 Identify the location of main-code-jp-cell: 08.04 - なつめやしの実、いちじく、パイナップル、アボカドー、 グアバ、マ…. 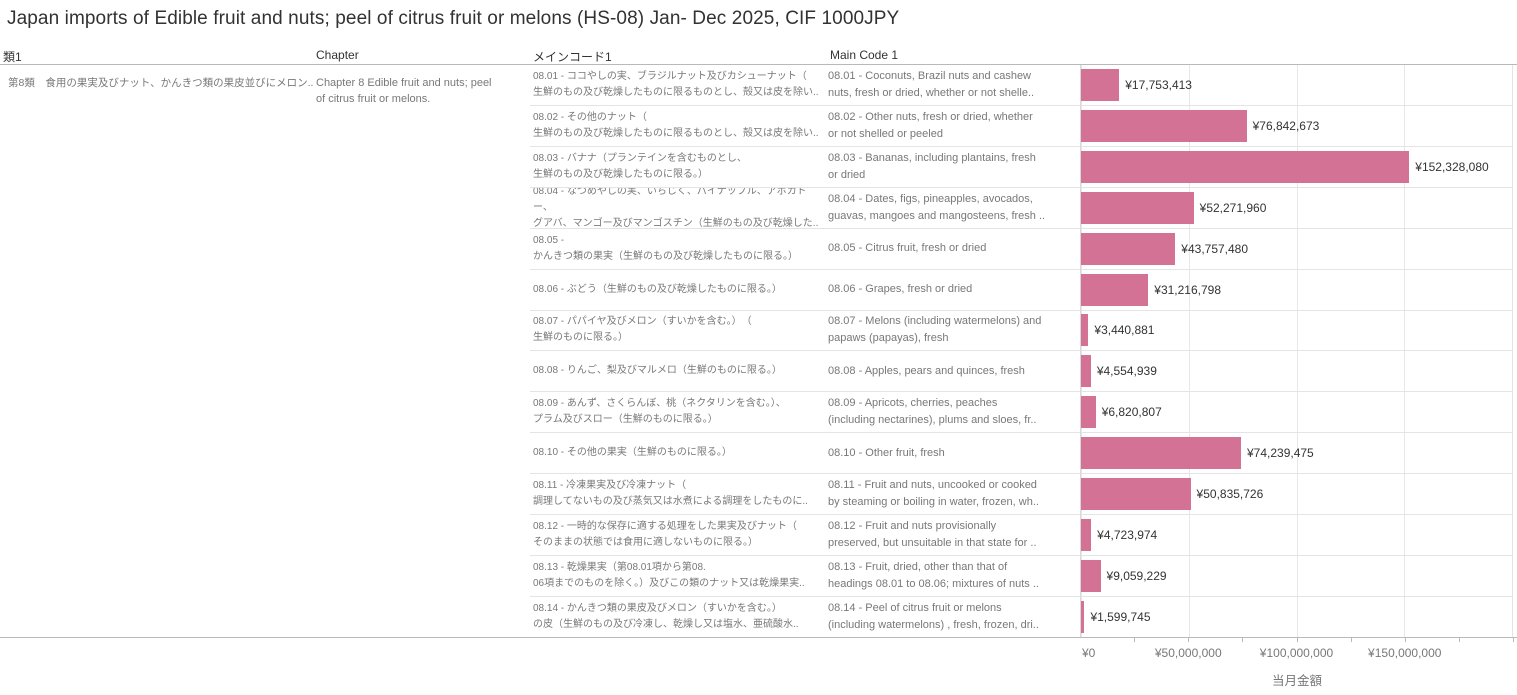
(677, 208).